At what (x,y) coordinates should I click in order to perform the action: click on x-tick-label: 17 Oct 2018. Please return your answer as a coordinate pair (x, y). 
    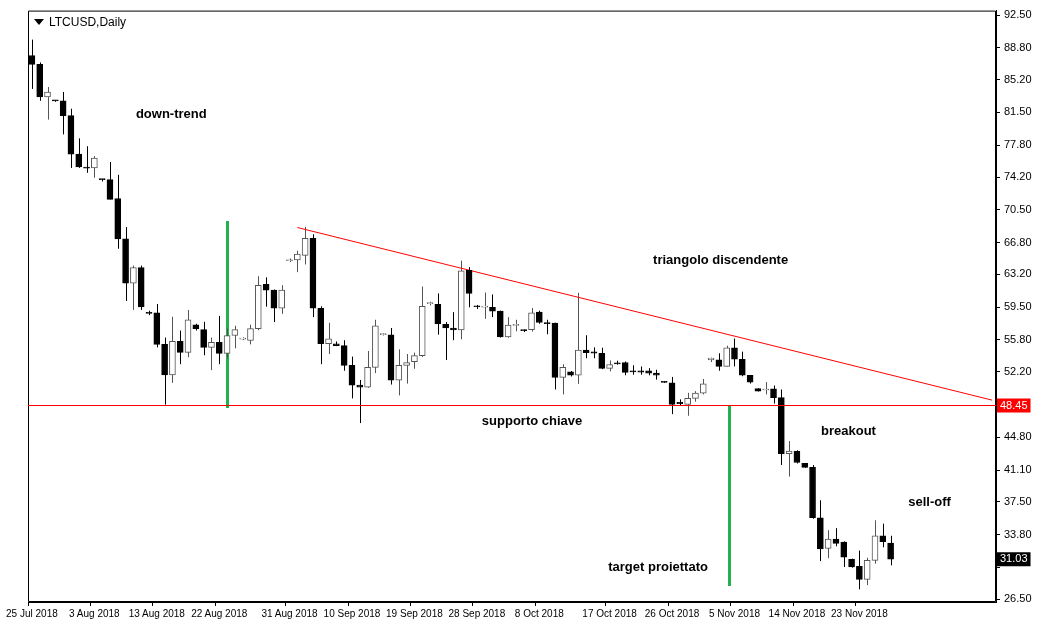
    Looking at the image, I should click on (610, 613).